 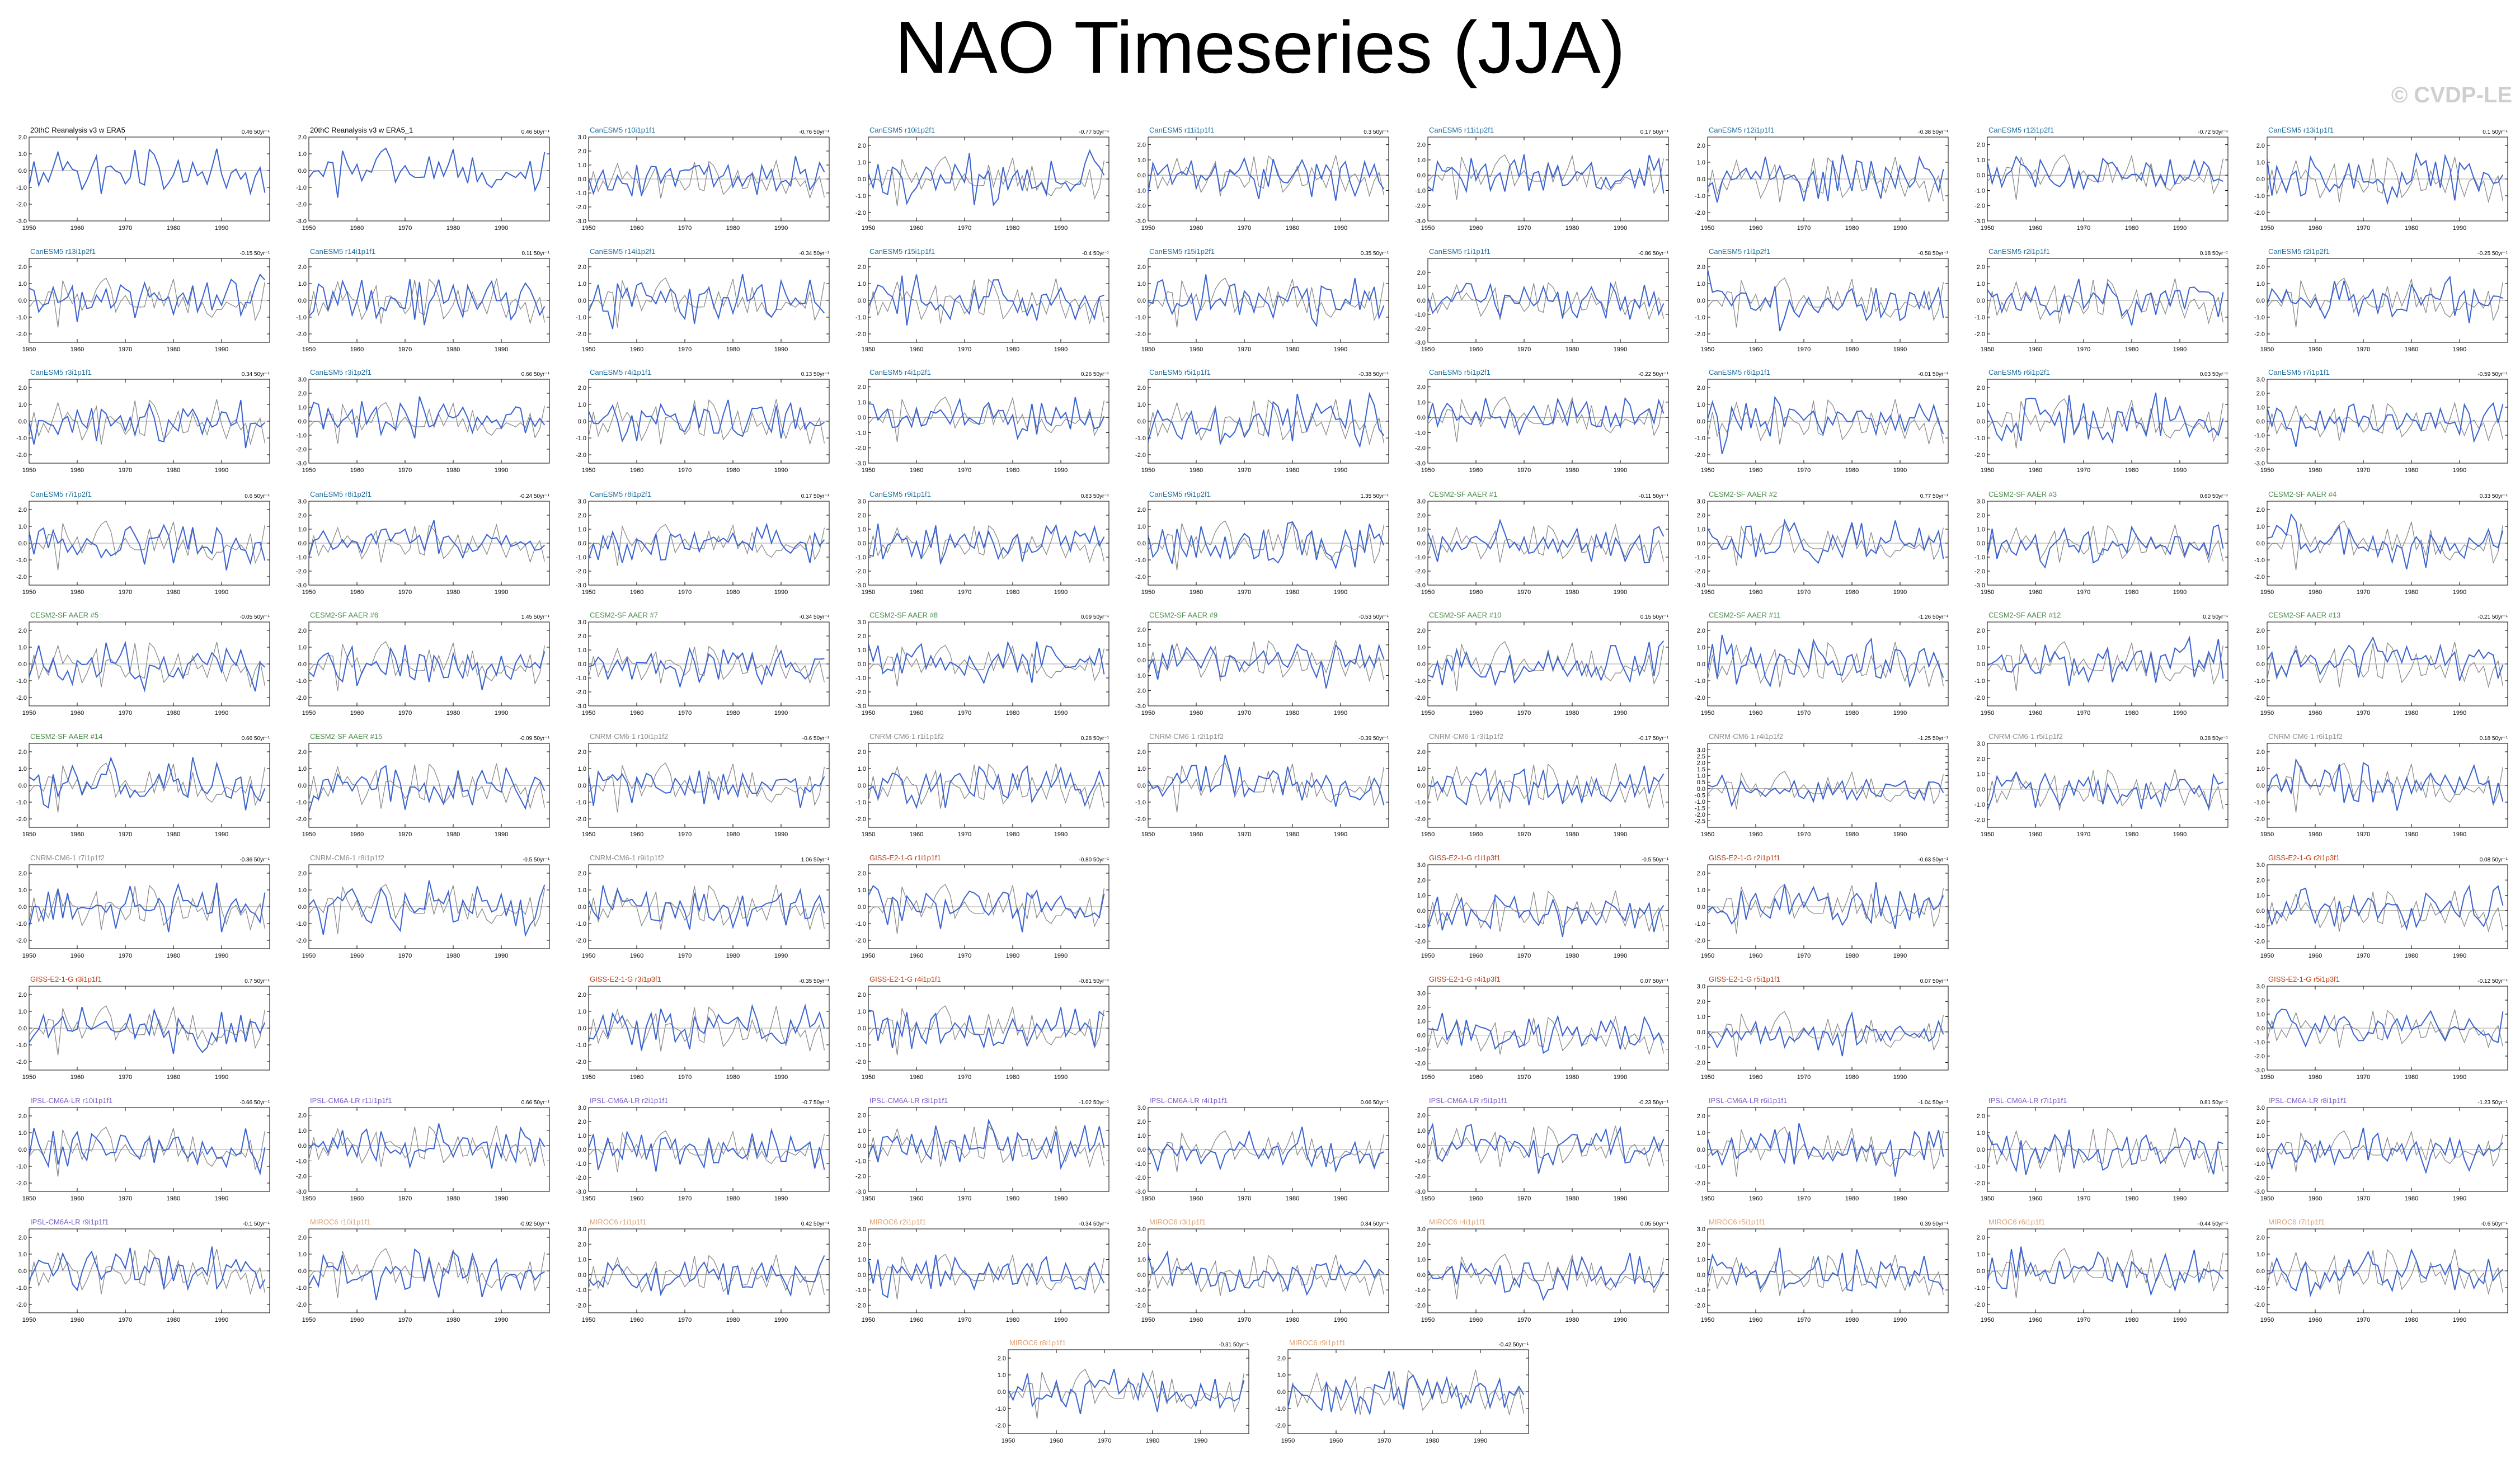 What do you see at coordinates (2214, 254) in the screenshot?
I see `panel-trend: 0.18 50yr⁻¹` at bounding box center [2214, 254].